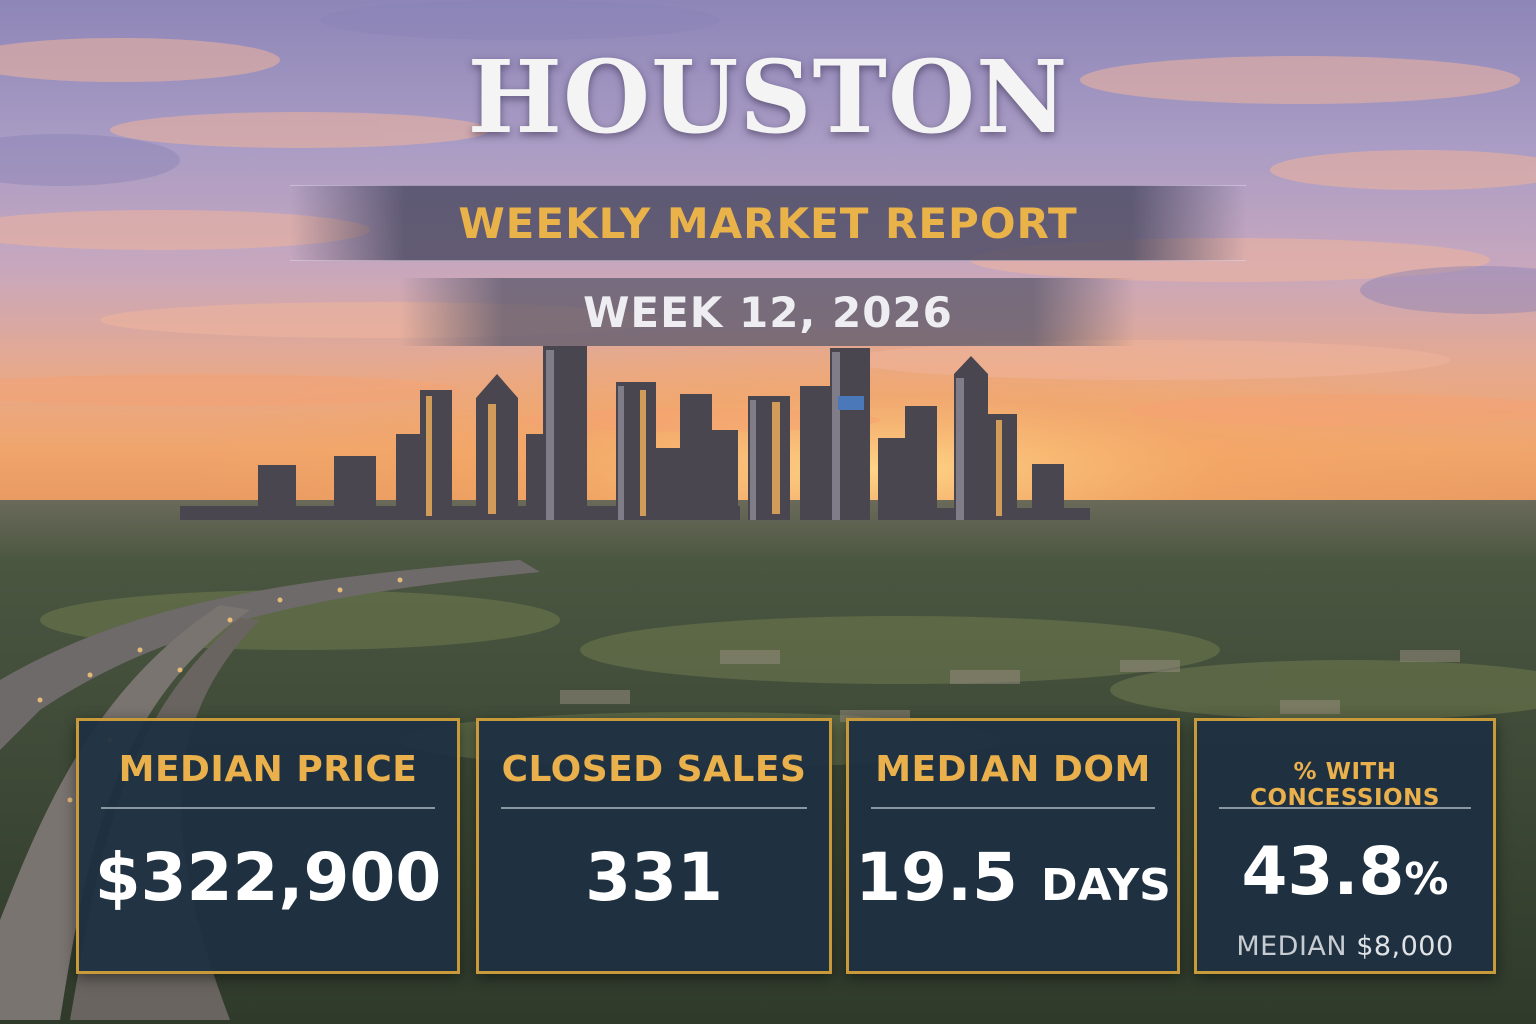 The image size is (1536, 1024). Describe the element at coordinates (1013, 769) in the screenshot. I see `stat-label: MEDIAN DOM` at that location.